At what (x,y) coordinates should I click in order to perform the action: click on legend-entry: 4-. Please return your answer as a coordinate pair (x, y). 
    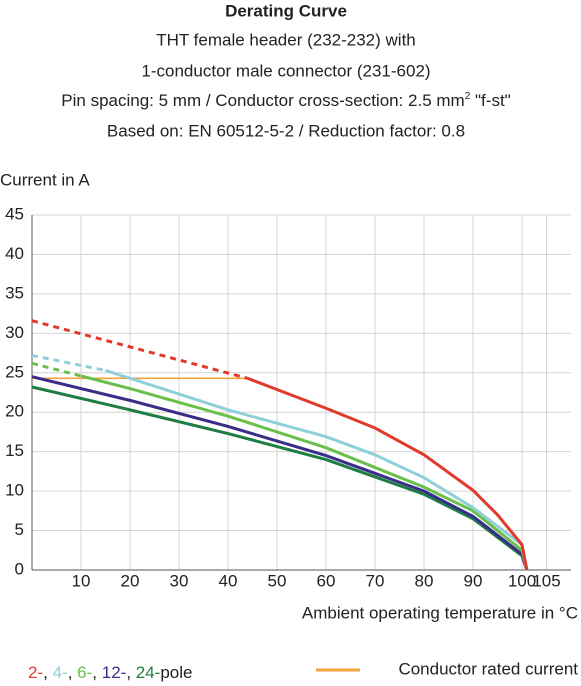
    Looking at the image, I should click on (60, 672).